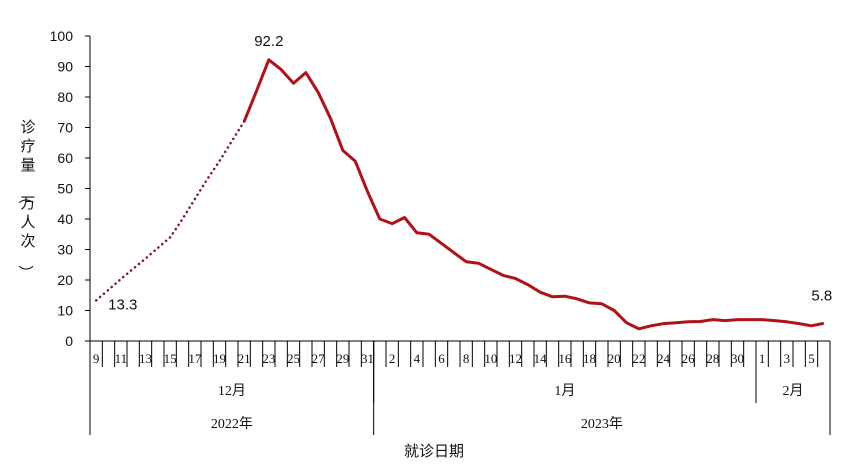  I want to click on y-axis-title-char: 人, so click(27, 222).